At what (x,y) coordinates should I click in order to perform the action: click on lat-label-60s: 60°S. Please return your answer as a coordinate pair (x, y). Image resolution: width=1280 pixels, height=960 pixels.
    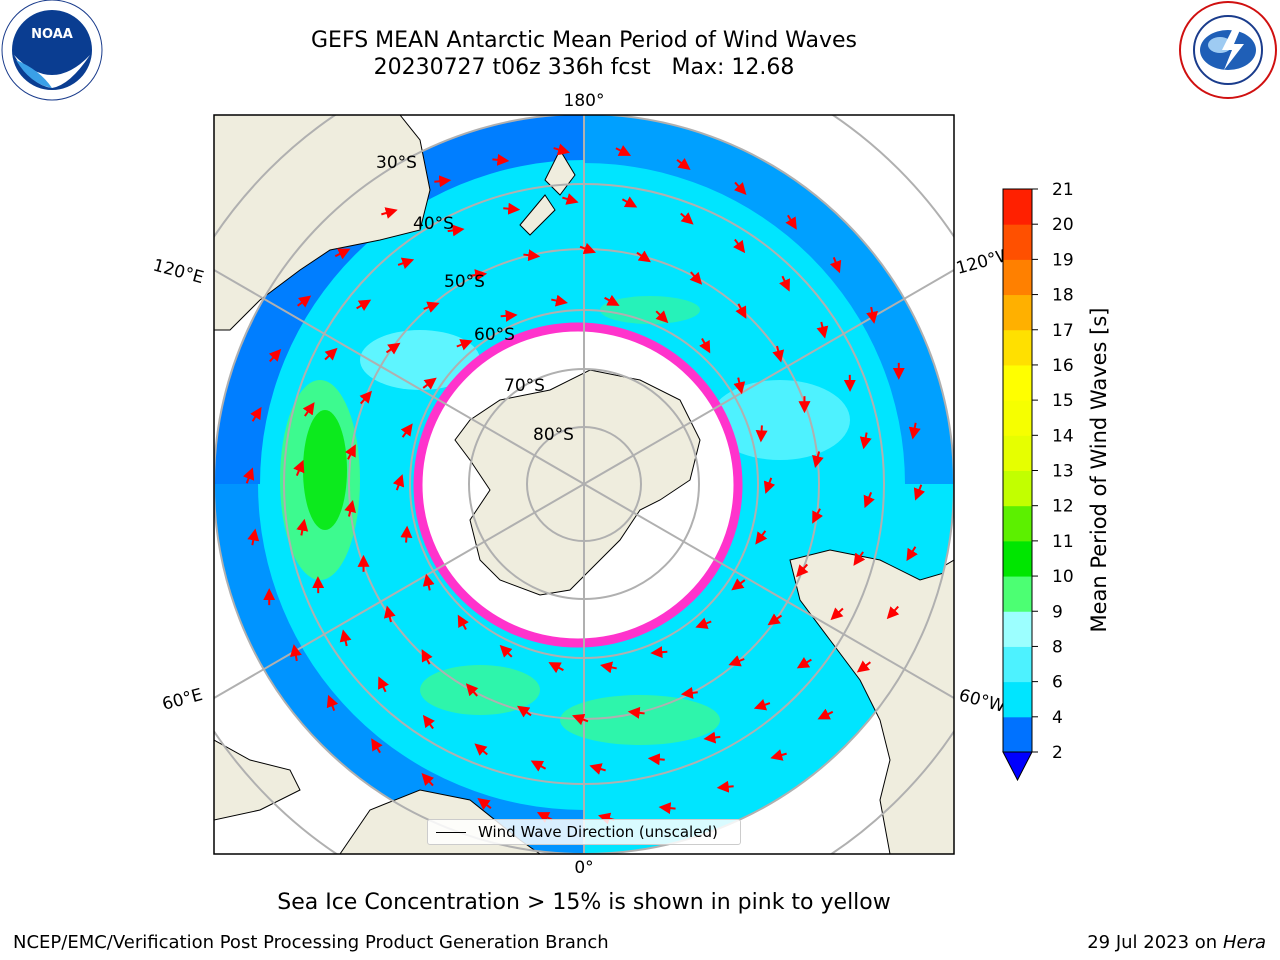
    Looking at the image, I should click on (494, 335).